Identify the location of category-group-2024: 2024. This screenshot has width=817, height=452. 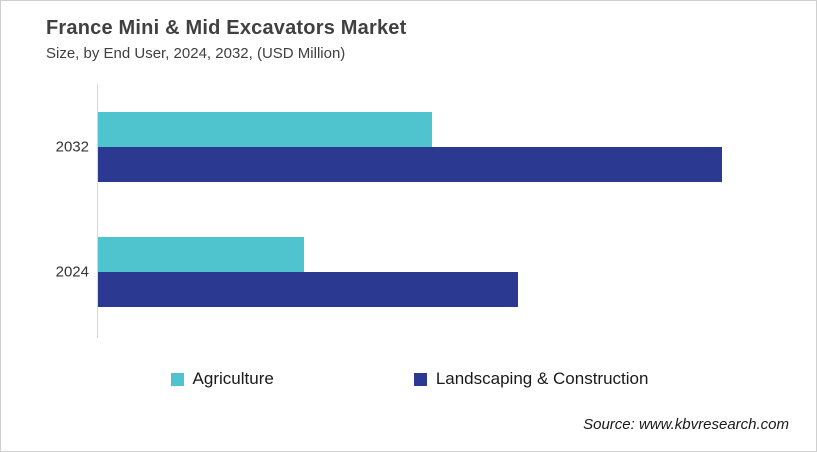
(426, 272).